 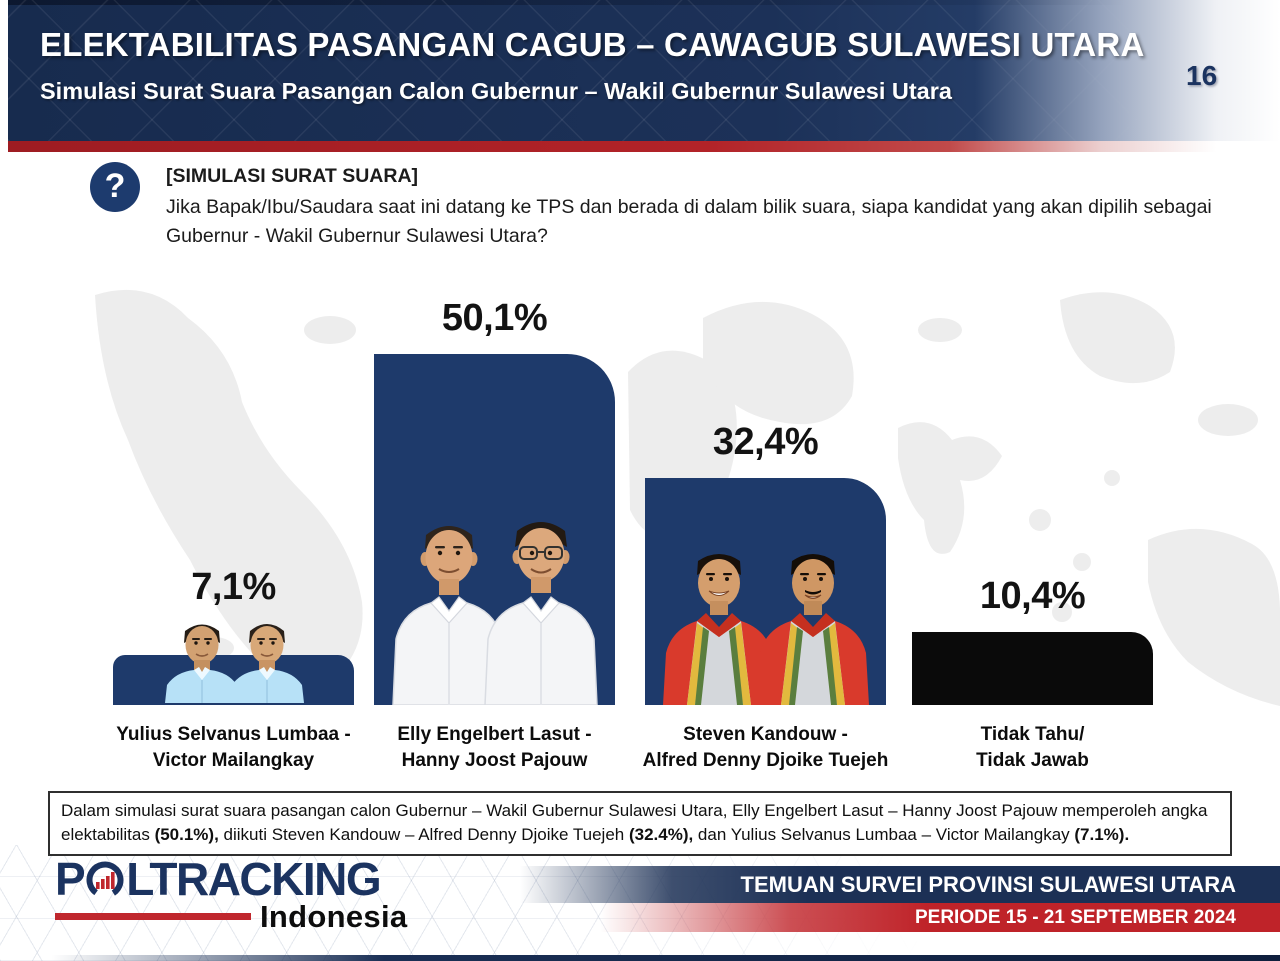 I want to click on logo-letters-rest: LTRACKING, so click(x=253, y=879).